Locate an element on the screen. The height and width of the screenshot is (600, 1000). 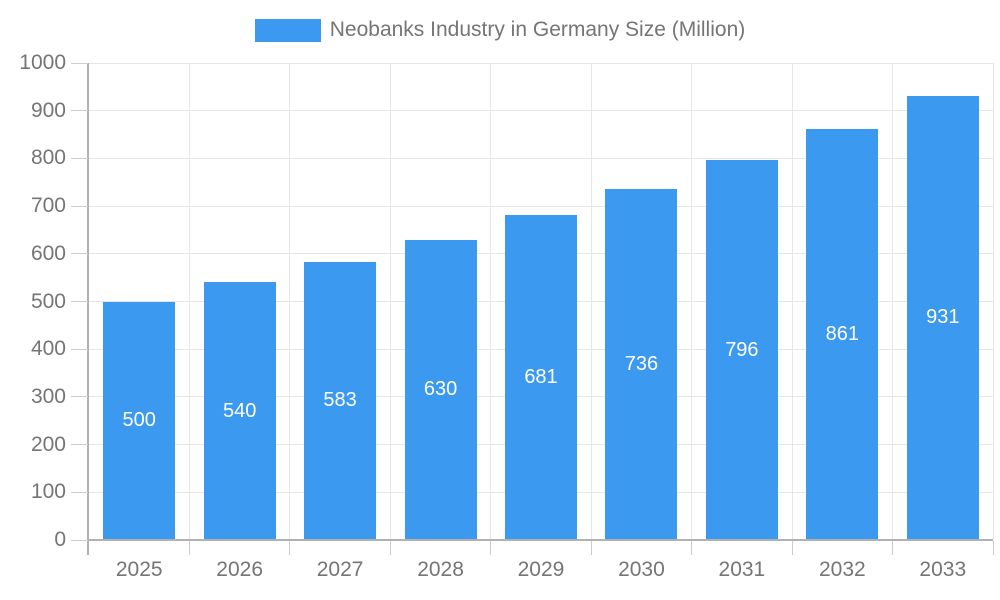
bar-2027: 583 is located at coordinates (340, 400).